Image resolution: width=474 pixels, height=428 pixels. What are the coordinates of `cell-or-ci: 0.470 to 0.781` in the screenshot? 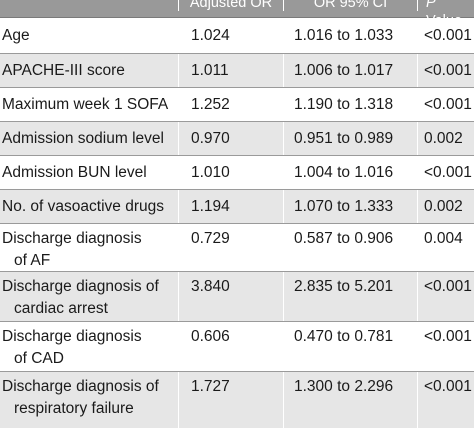 It's located at (350, 346).